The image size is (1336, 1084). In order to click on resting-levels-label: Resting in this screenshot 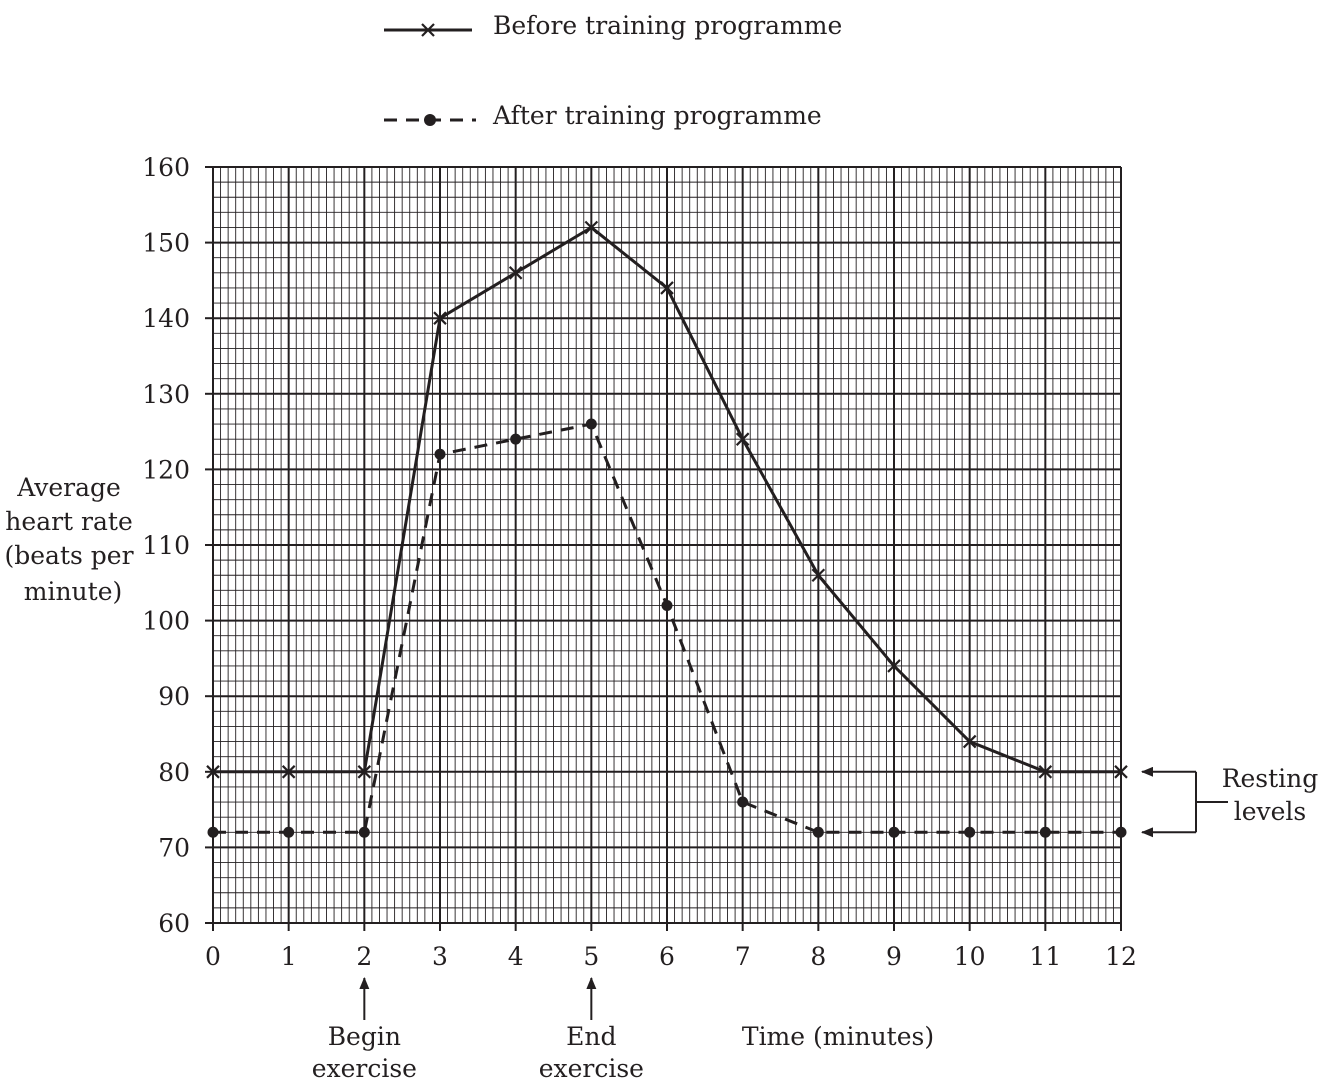, I will do `click(1270, 778)`.